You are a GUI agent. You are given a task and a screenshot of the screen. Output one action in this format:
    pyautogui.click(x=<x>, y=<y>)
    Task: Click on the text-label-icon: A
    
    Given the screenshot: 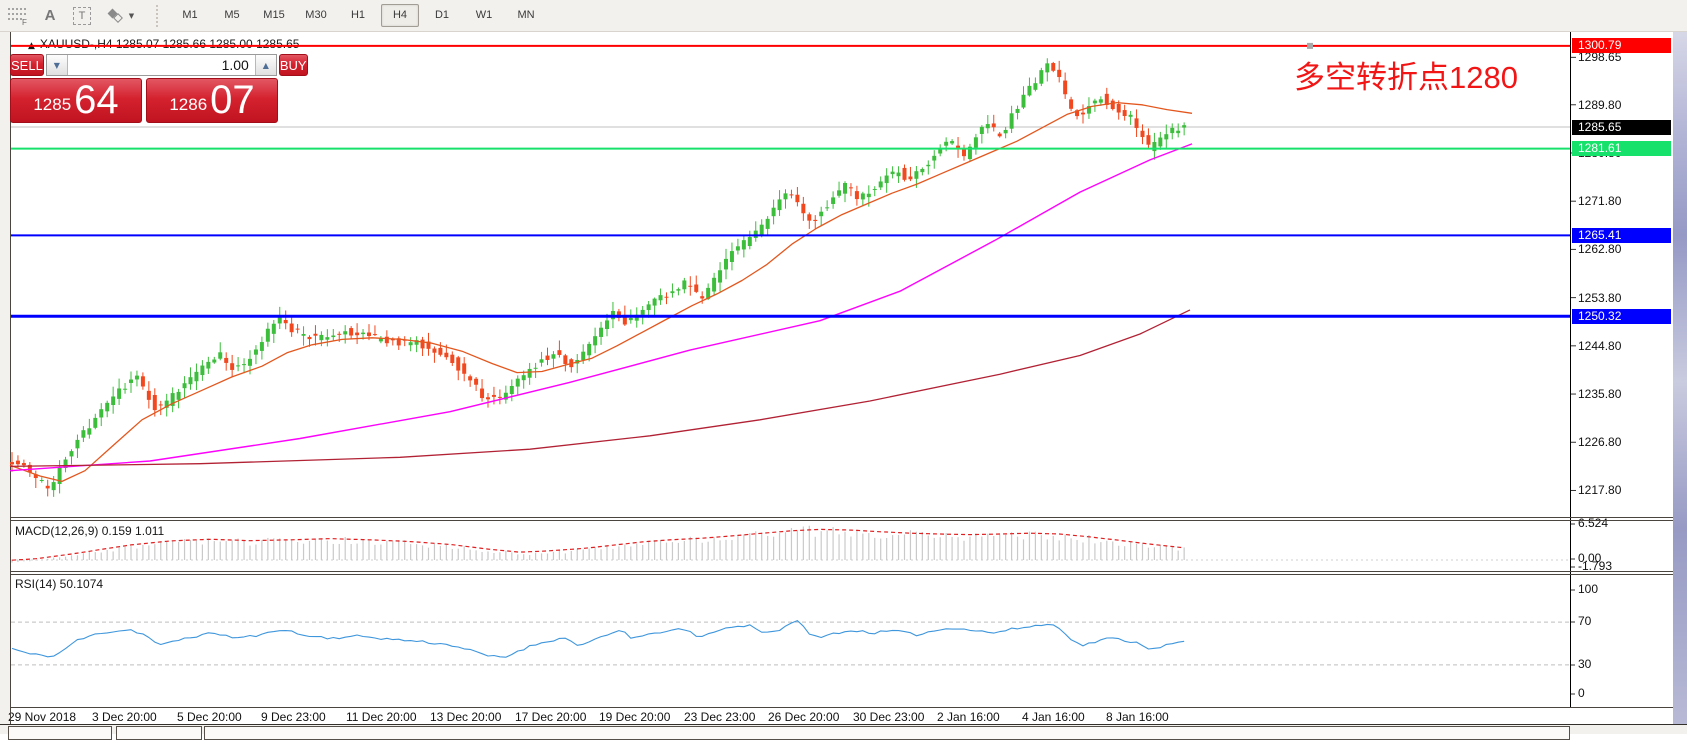 What is the action you would take?
    pyautogui.click(x=50, y=15)
    